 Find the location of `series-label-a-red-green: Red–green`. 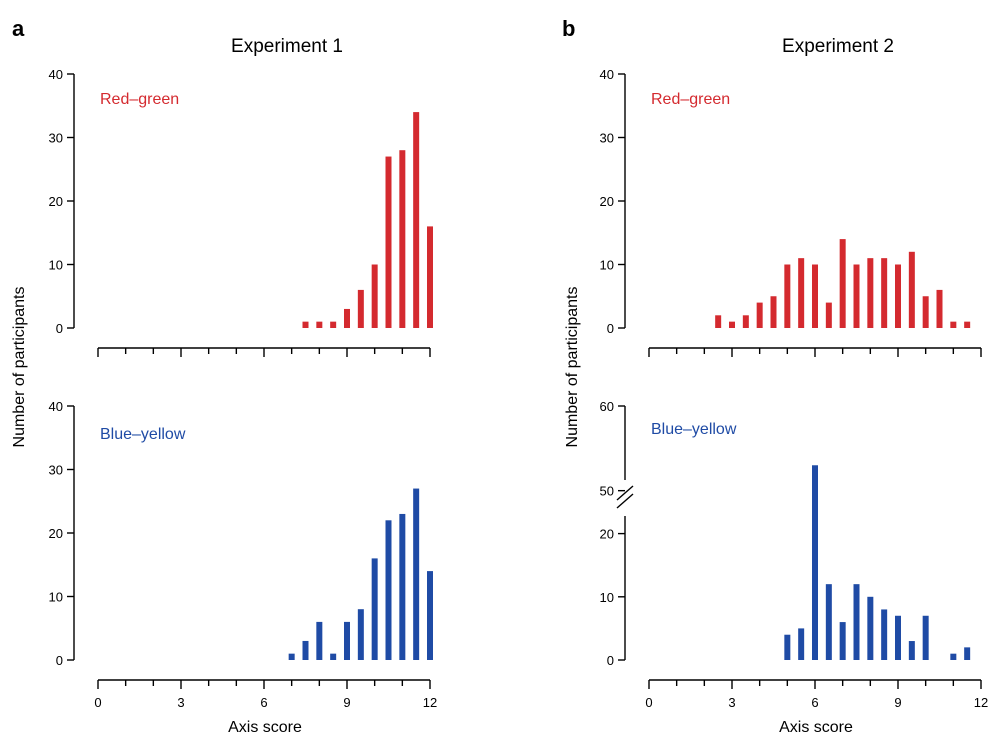

series-label-a-red-green: Red–green is located at coordinates (139, 99).